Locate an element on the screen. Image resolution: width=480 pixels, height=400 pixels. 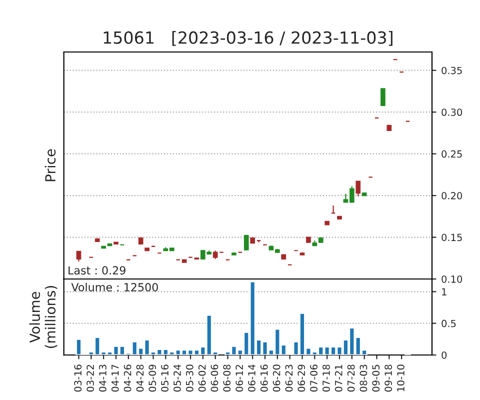
y-tick-label: 0 is located at coordinates (444, 355).